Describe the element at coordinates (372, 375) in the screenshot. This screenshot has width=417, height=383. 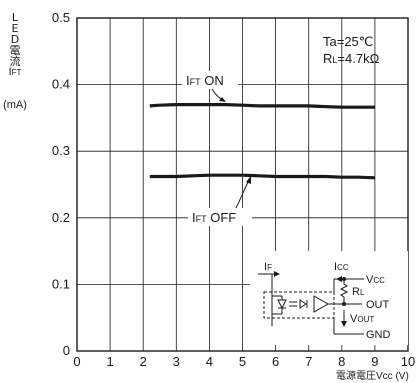
I see `x-axis-label: 電源電圧Vcc (V)` at that location.